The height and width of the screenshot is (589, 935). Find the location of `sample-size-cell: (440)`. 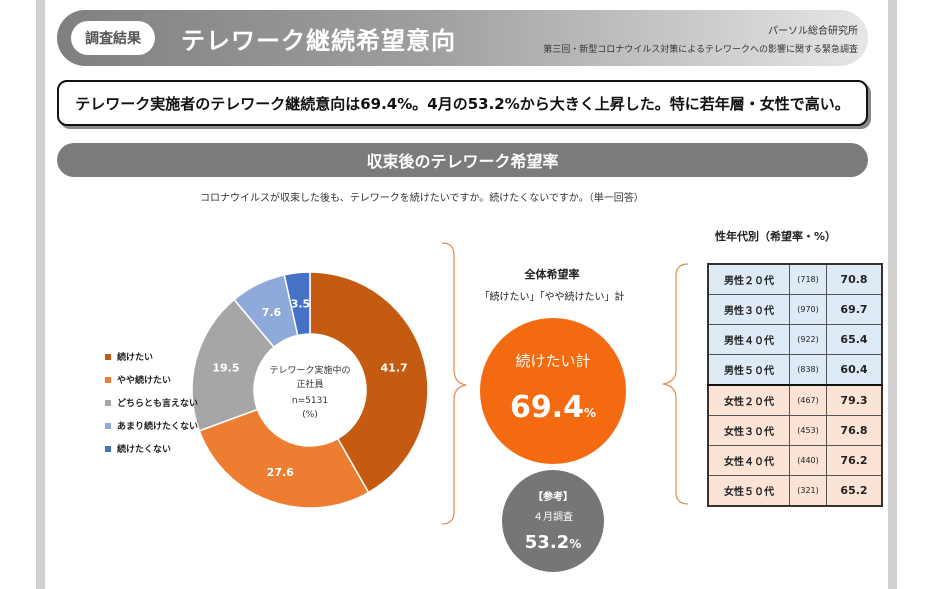

sample-size-cell: (440) is located at coordinates (808, 460).